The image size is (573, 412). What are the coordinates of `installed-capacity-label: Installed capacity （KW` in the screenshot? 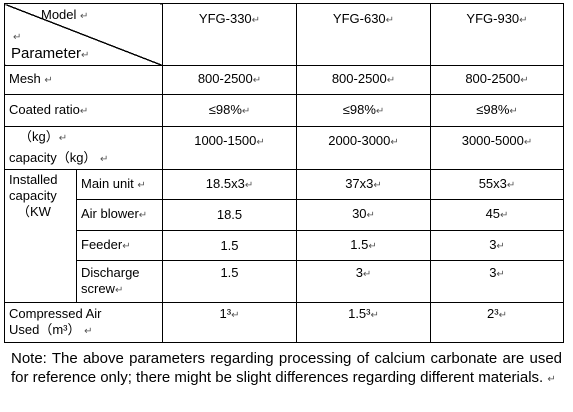 It's located at (40, 236).